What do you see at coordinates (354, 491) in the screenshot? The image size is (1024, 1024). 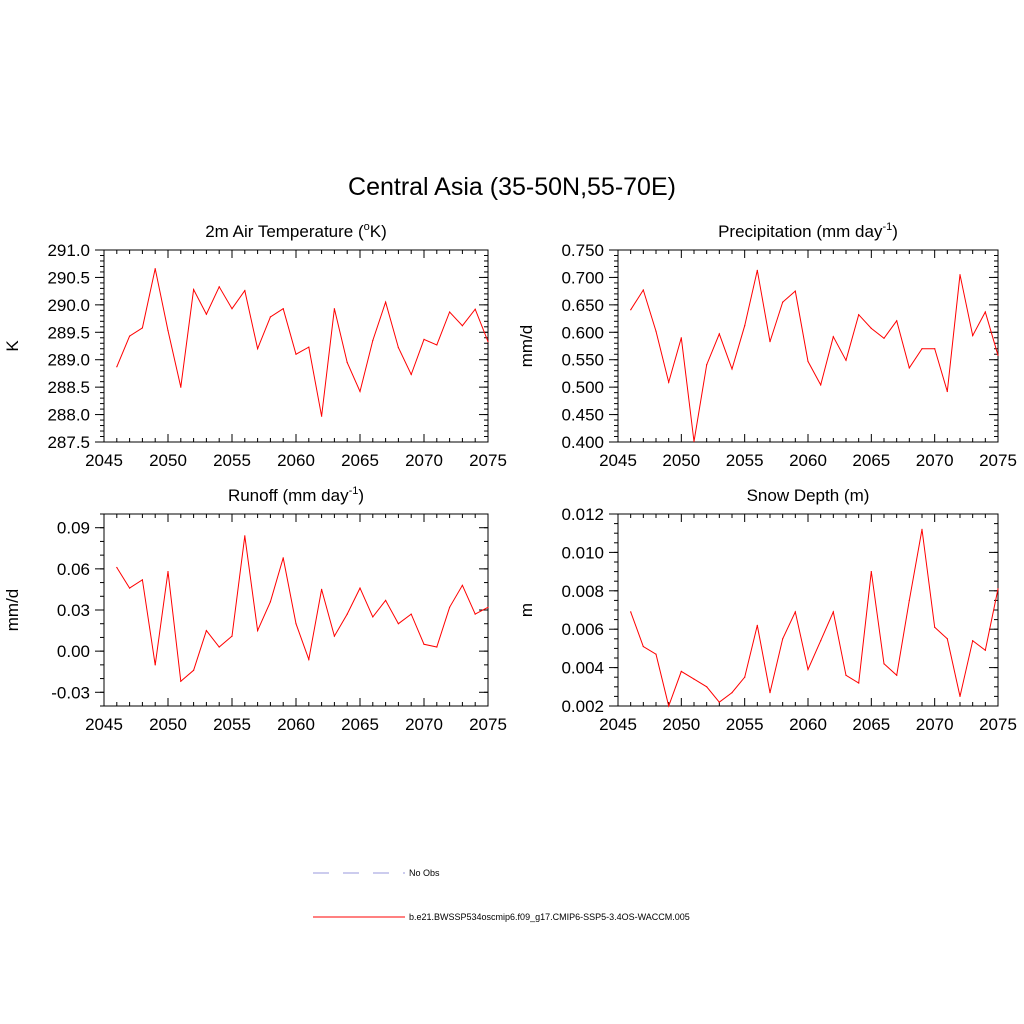 I see `panel-title-superscript: -1` at bounding box center [354, 491].